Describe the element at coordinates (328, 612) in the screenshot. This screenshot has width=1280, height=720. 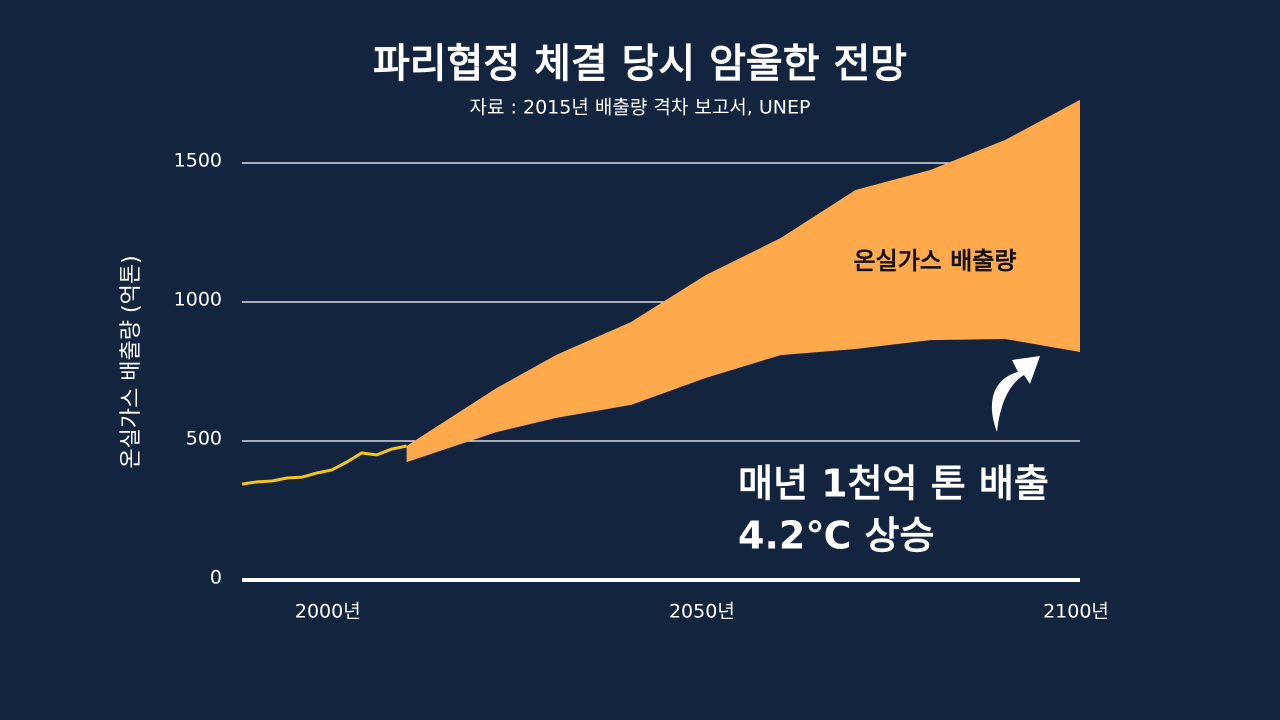
I see `x-tick-label: 2000년` at that location.